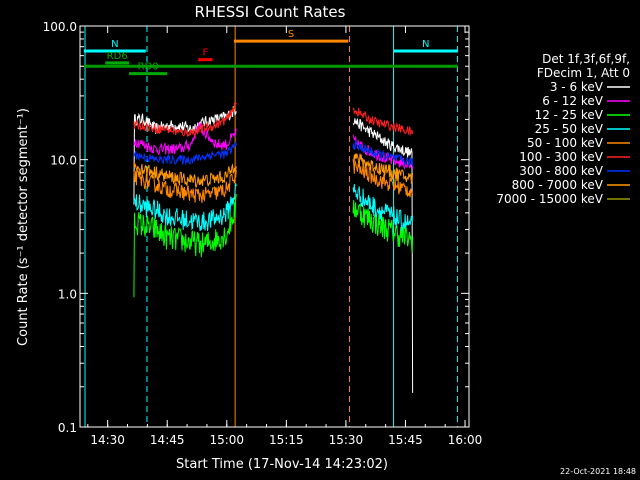  I want to click on series-line-5-seg1, so click(185, 120).